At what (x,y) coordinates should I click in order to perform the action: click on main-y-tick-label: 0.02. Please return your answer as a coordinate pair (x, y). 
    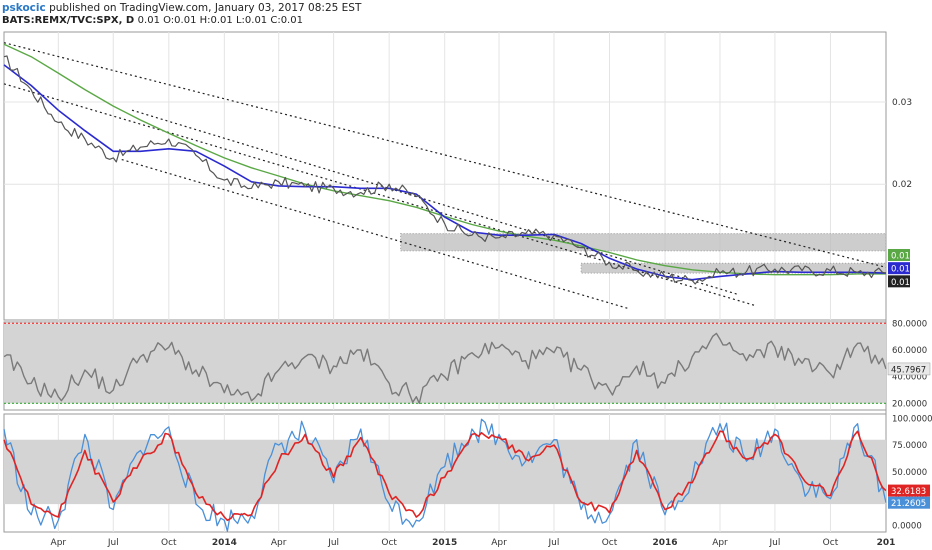
    Looking at the image, I should click on (902, 185).